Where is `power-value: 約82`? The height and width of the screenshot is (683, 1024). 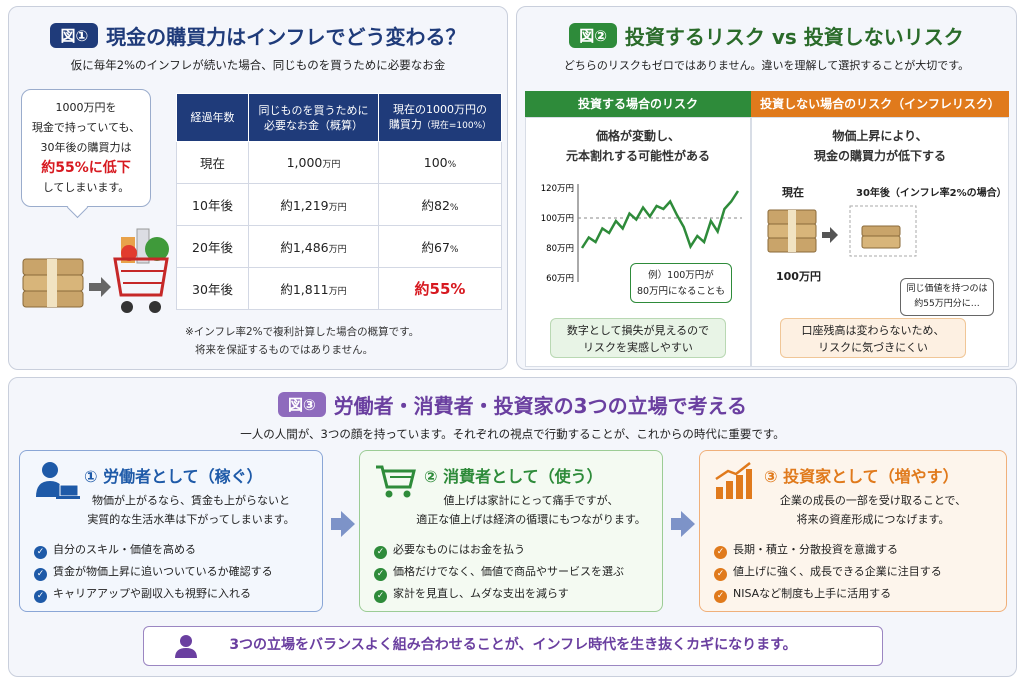 power-value: 約82 is located at coordinates (435, 205).